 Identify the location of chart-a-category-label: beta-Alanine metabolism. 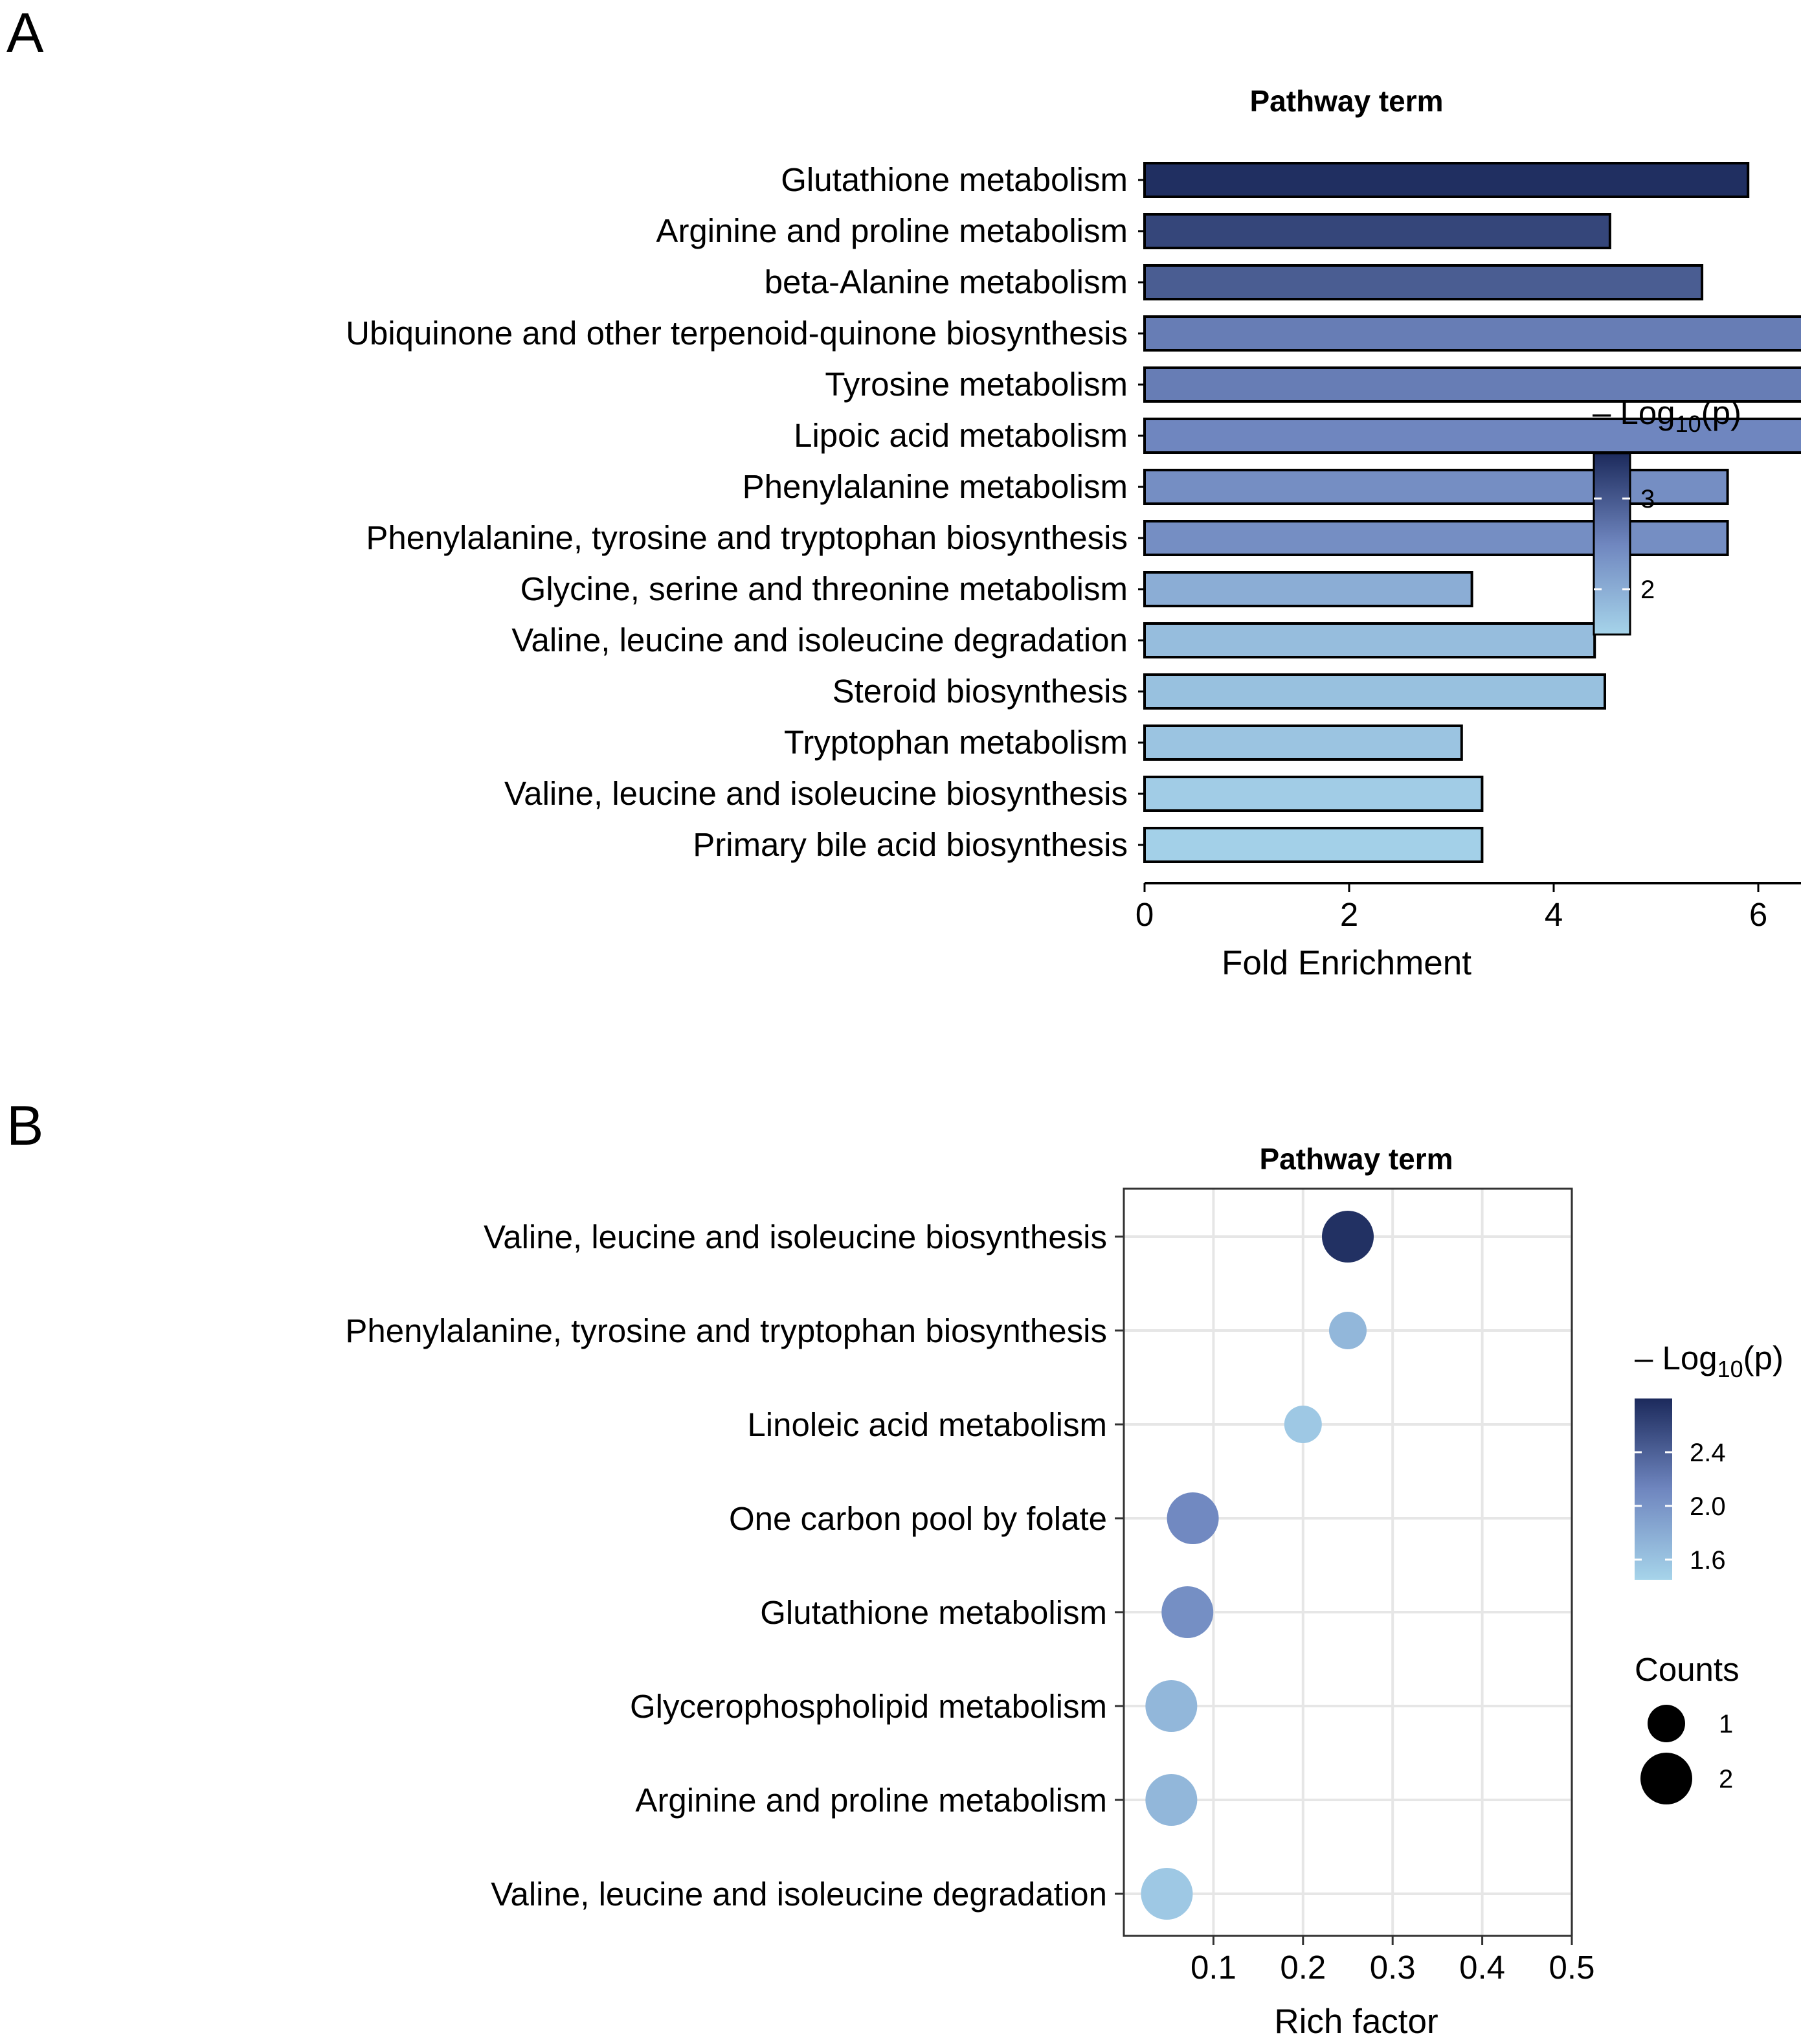
(946, 282).